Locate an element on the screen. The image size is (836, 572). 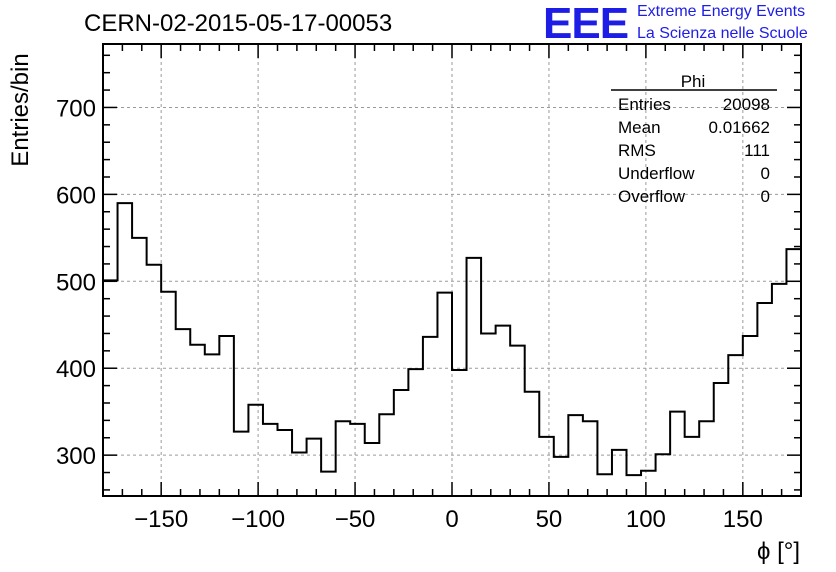
chart-title: CERN-02-2015-05-17-00053 is located at coordinates (238, 23).